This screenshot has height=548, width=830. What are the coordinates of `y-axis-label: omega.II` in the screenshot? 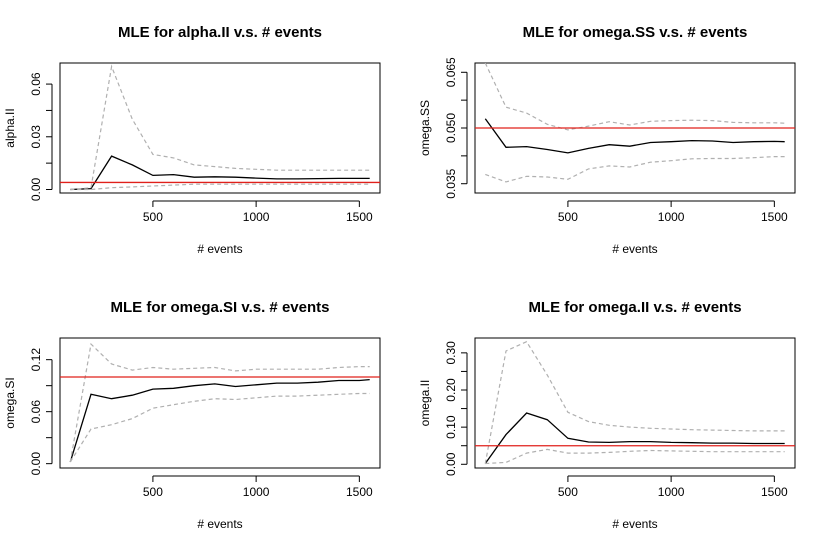 It's located at (425, 403).